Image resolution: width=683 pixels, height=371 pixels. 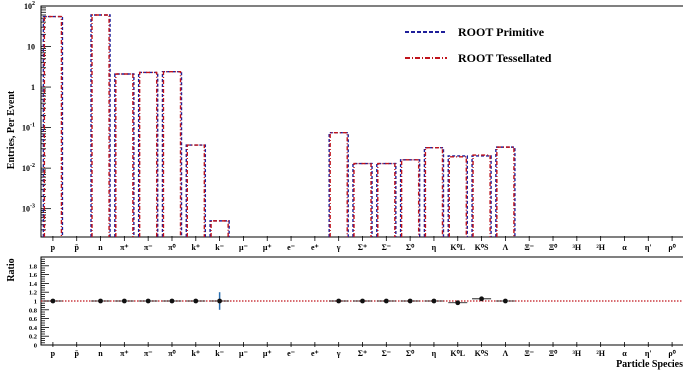 What do you see at coordinates (31, 47) in the screenshot?
I see `top-y-tick-label: 10` at bounding box center [31, 47].